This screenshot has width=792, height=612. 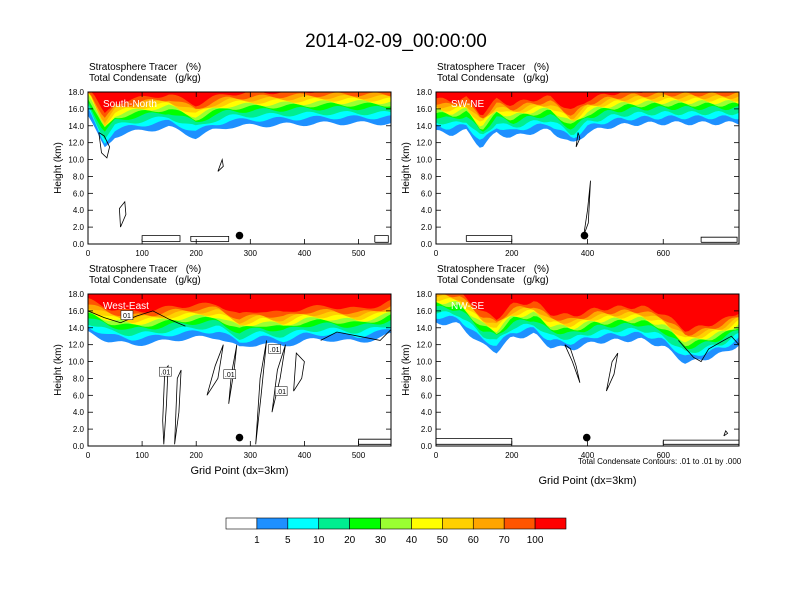 I want to click on colorbar-label: 20, so click(x=350, y=540).